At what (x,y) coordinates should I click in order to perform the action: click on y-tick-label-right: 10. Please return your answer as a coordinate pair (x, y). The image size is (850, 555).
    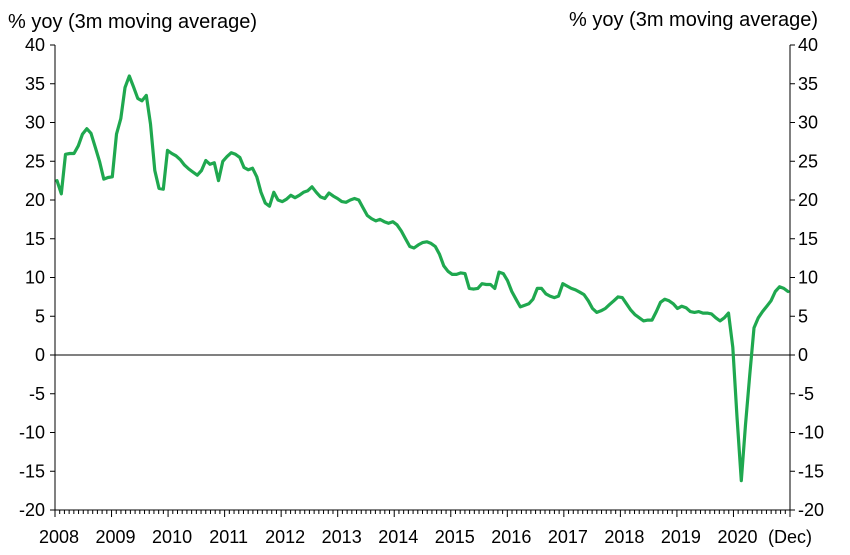
    Looking at the image, I should click on (808, 278).